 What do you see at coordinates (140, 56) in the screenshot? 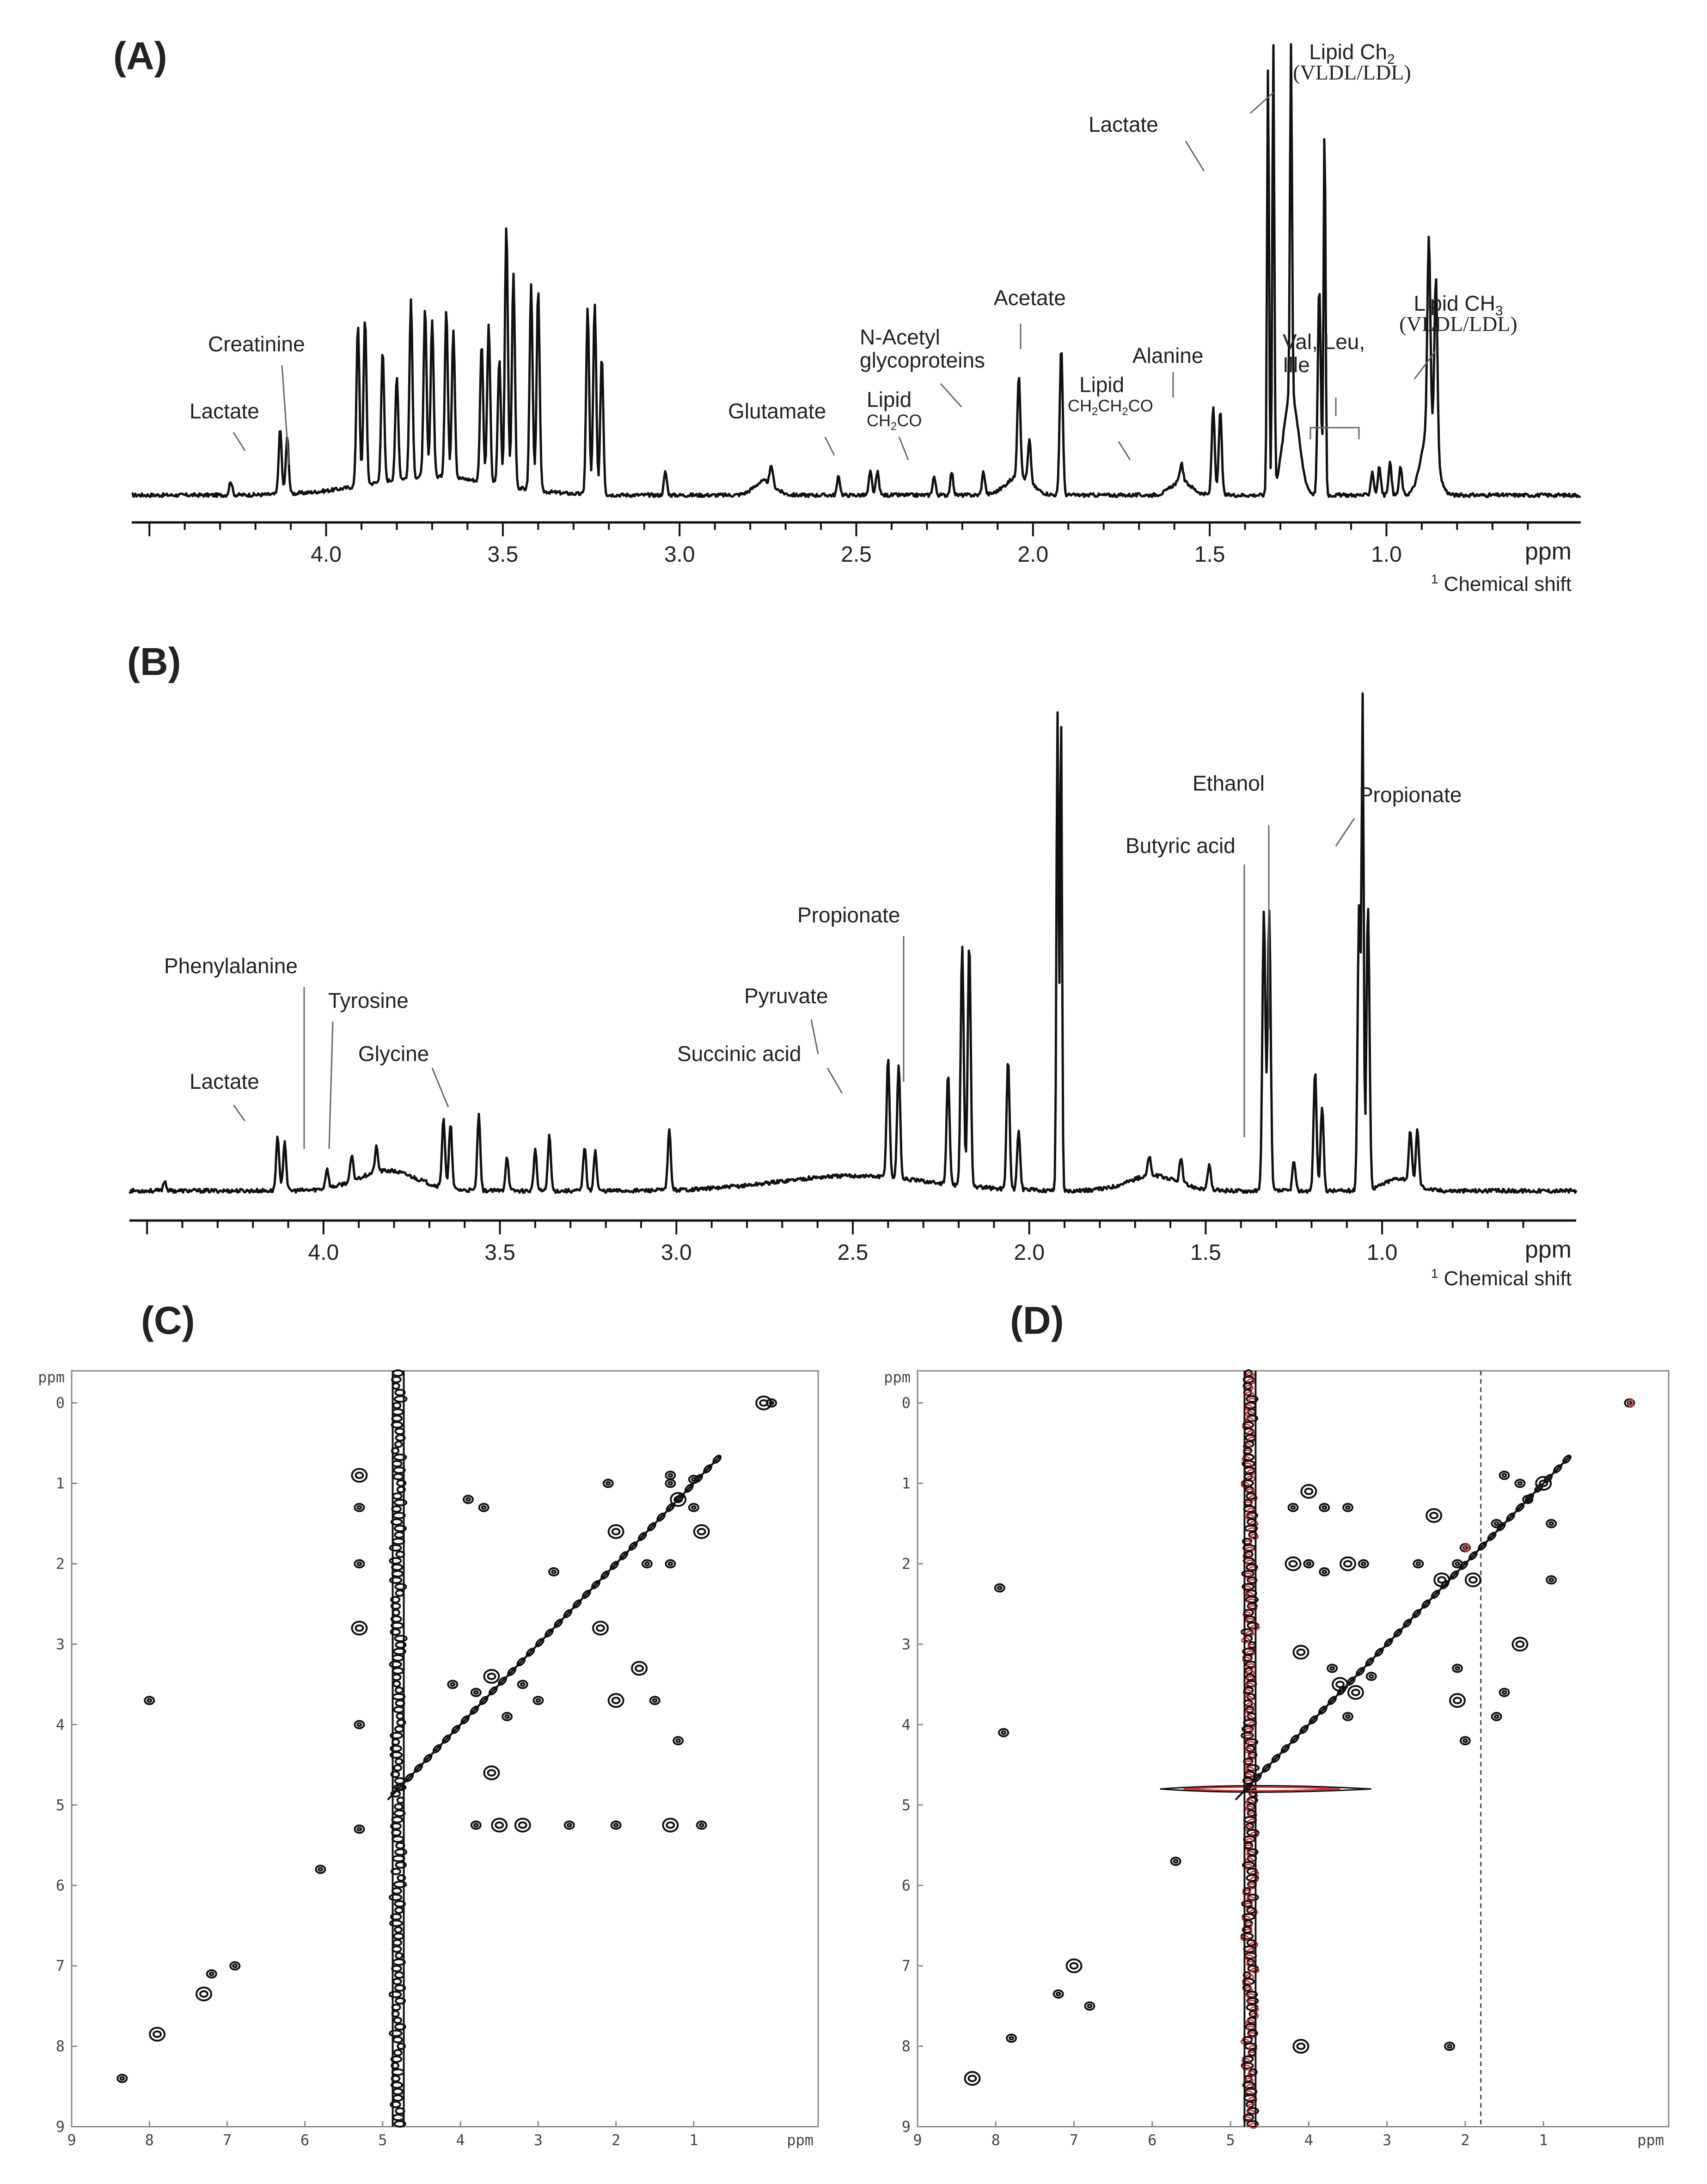
I see `panel-label-a: (A)` at bounding box center [140, 56].